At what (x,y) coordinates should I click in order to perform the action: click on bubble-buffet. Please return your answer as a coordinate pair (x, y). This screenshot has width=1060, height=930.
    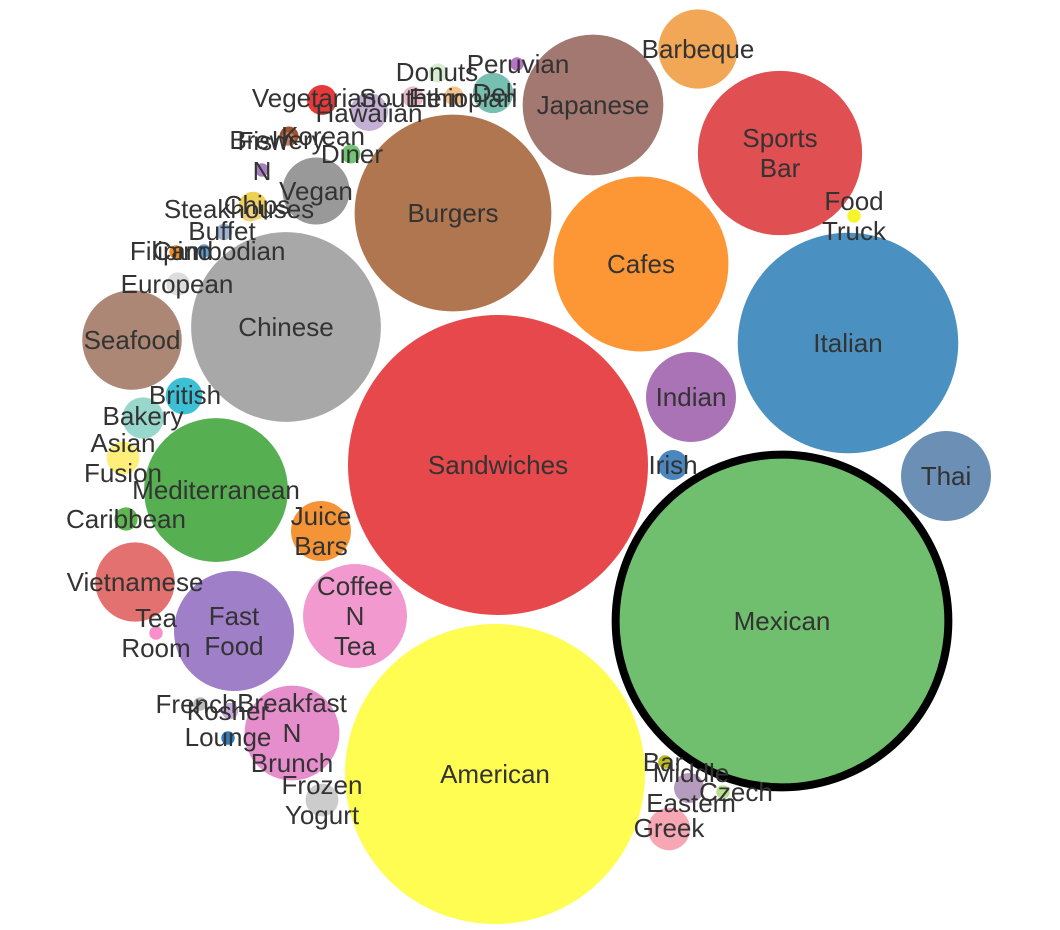
    Looking at the image, I should click on (224, 232).